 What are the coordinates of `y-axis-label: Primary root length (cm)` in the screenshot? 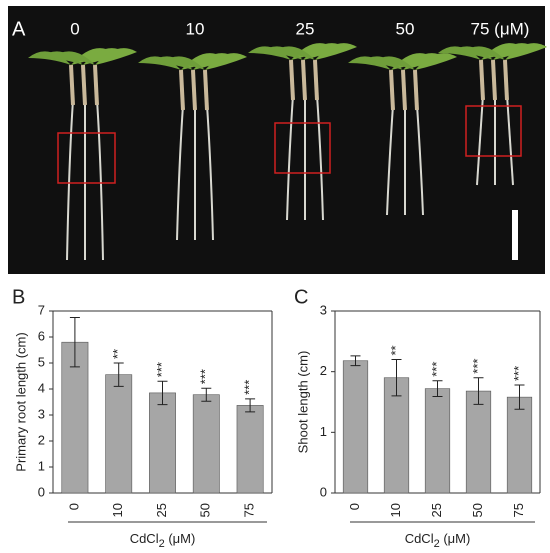 It's located at (20, 401).